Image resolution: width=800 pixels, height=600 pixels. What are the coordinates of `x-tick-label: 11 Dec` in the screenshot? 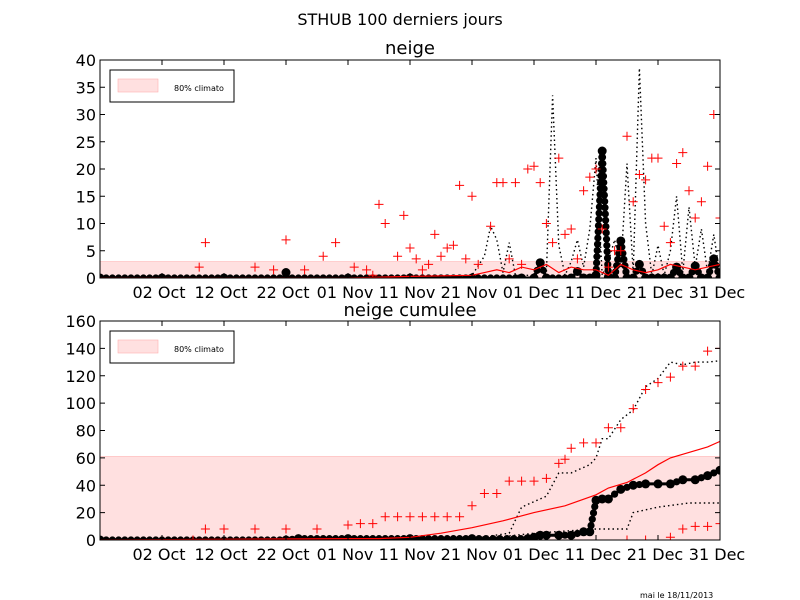 It's located at (593, 292).